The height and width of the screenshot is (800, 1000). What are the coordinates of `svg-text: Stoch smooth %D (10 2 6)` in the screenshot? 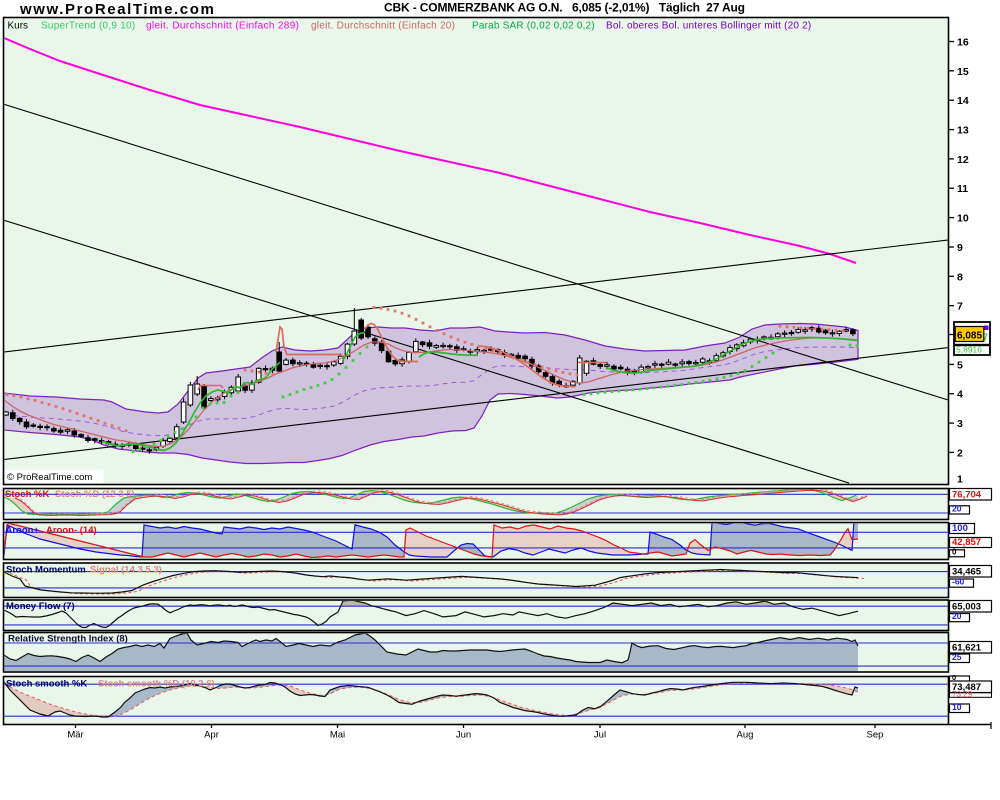 It's located at (156, 683).